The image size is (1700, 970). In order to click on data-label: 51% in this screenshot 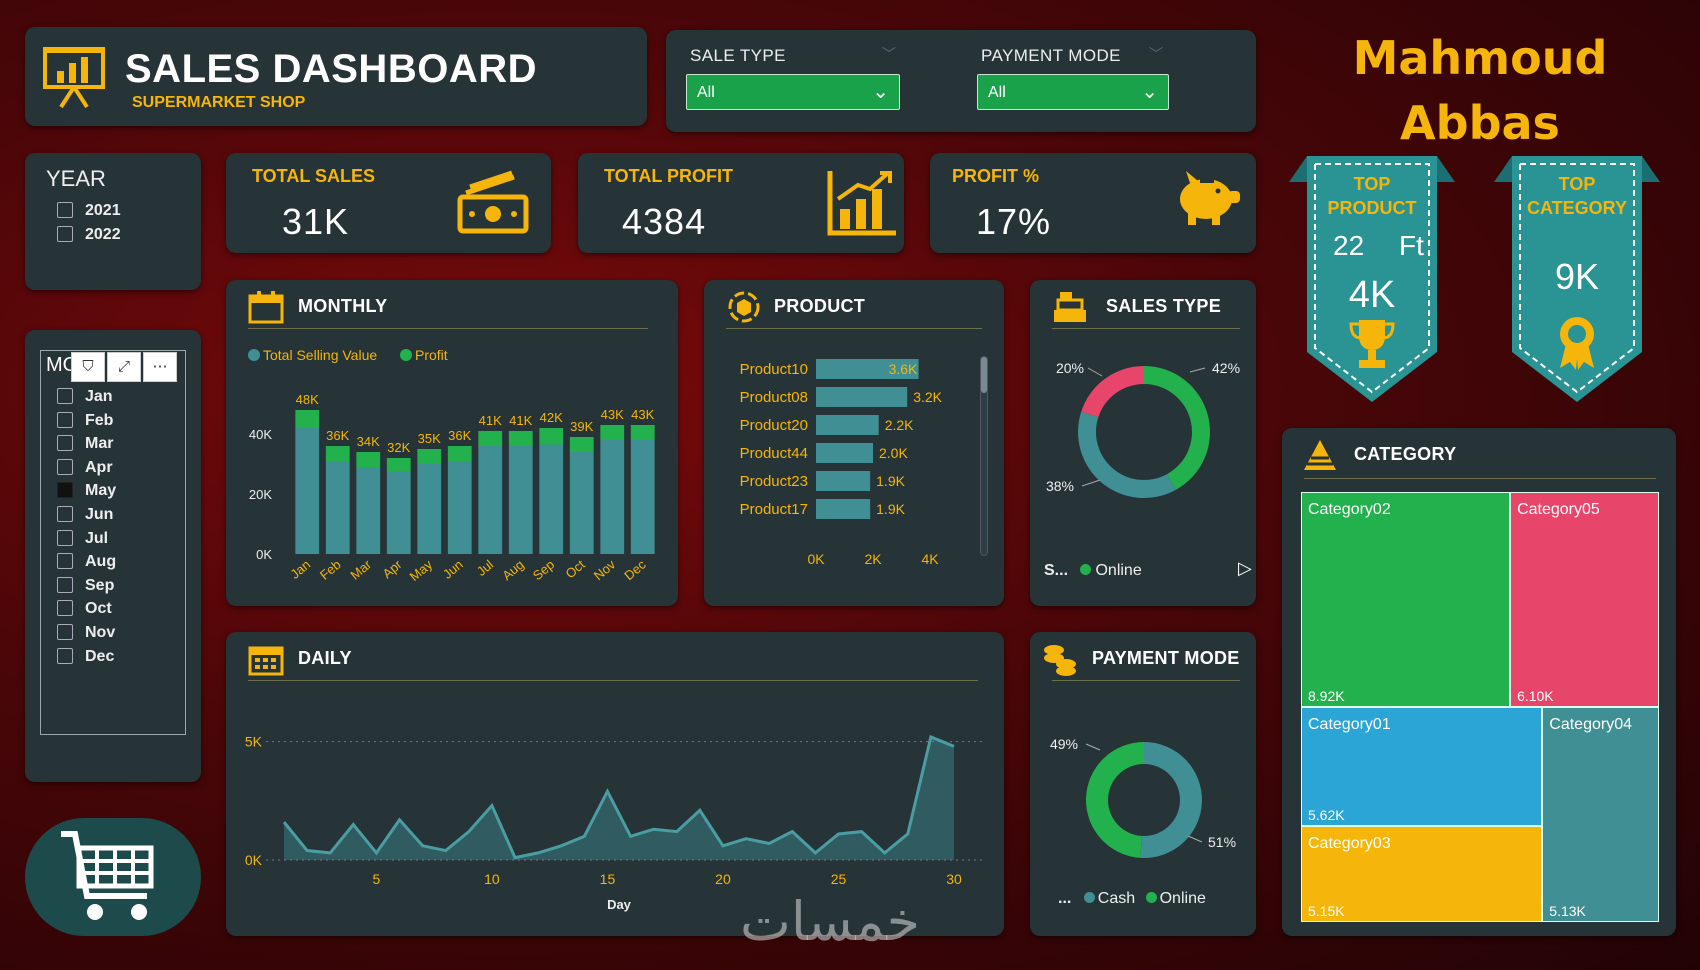, I will do `click(1222, 842)`.